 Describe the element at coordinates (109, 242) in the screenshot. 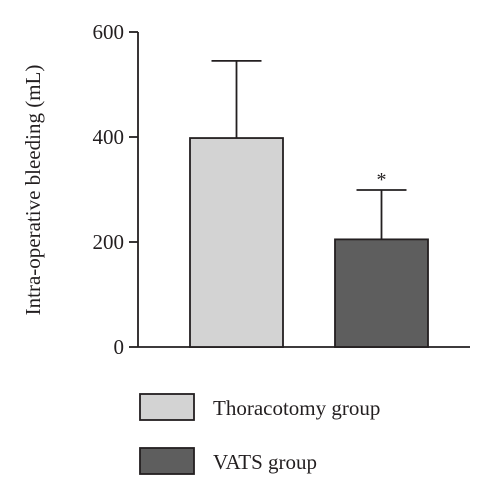

I see `y-tick-label: 200` at that location.